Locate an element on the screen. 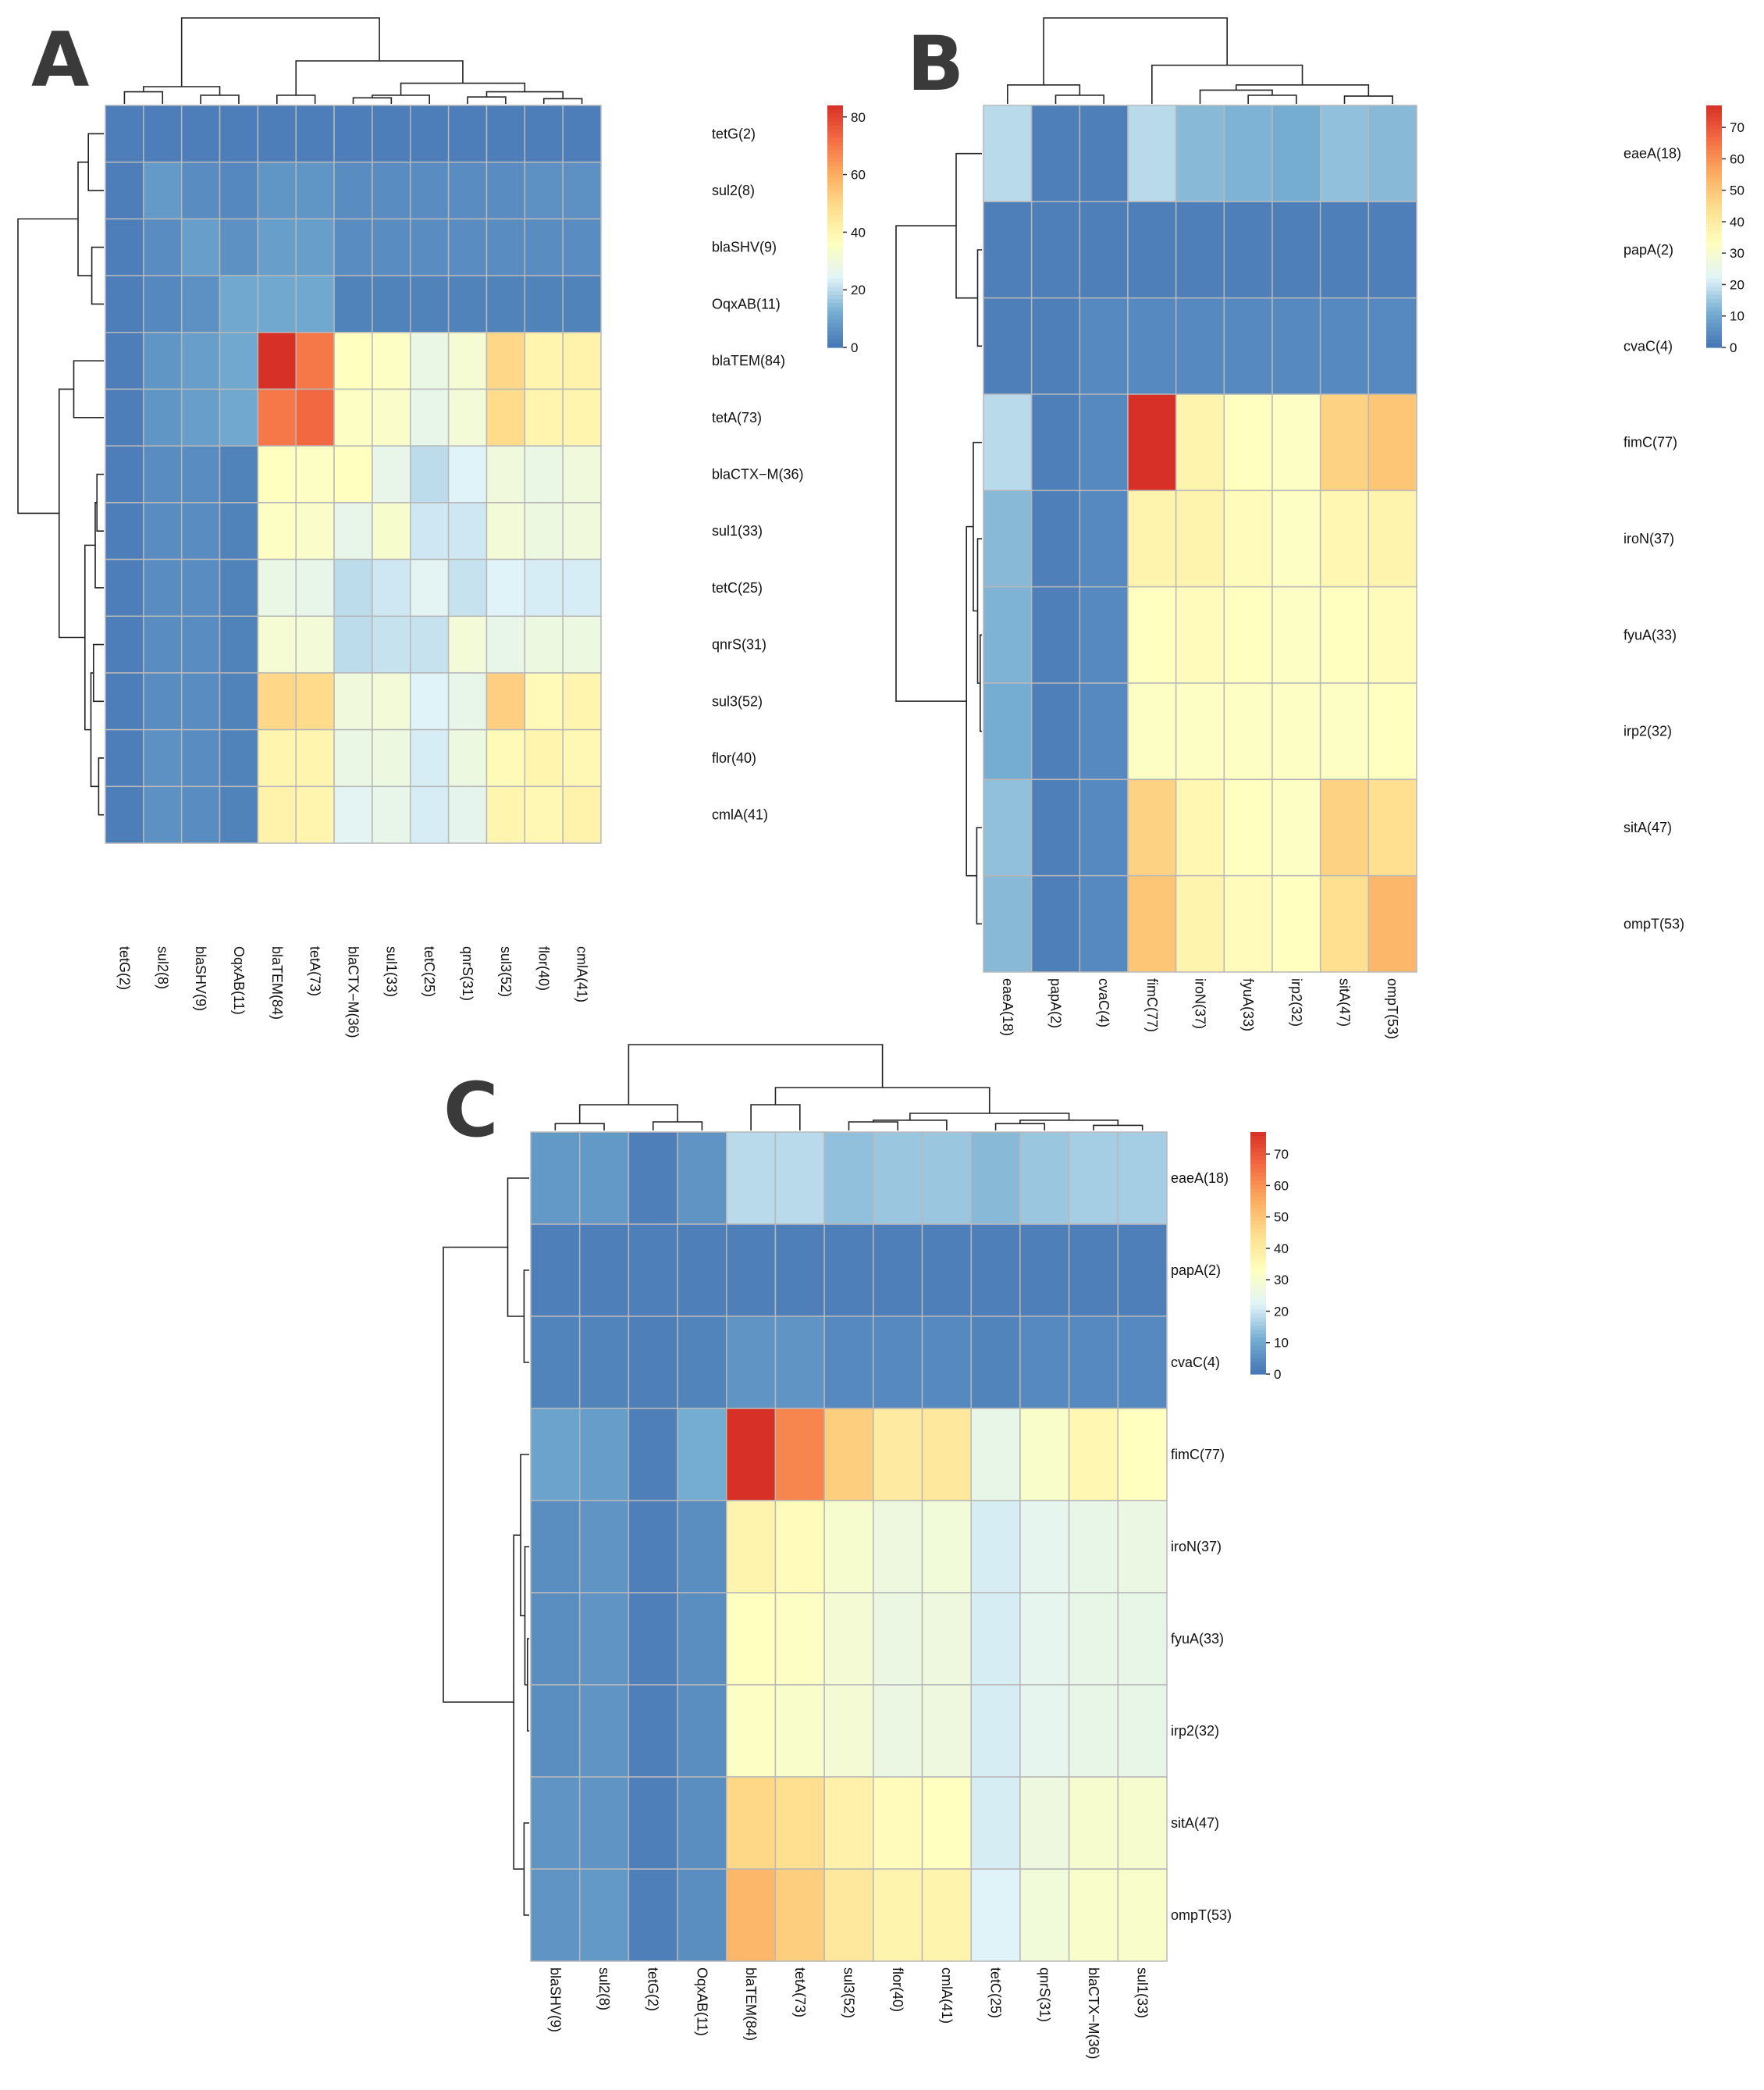  column-label: sul2(8) is located at coordinates (162, 967).